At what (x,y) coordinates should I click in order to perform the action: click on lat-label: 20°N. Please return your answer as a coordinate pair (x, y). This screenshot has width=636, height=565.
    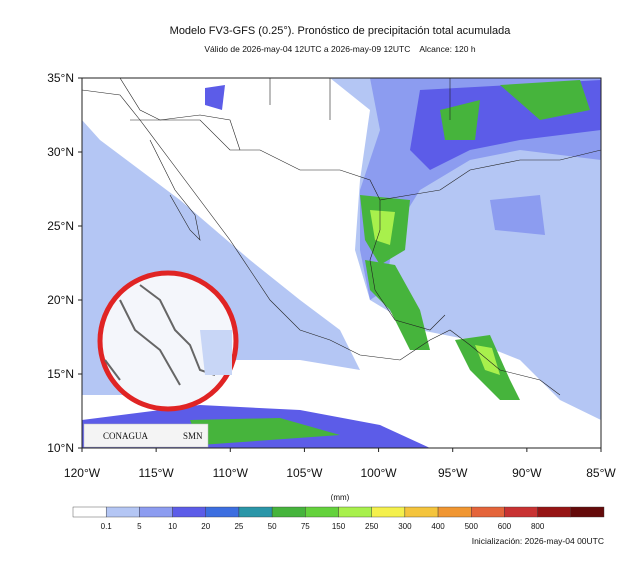
    Looking at the image, I should click on (60, 300).